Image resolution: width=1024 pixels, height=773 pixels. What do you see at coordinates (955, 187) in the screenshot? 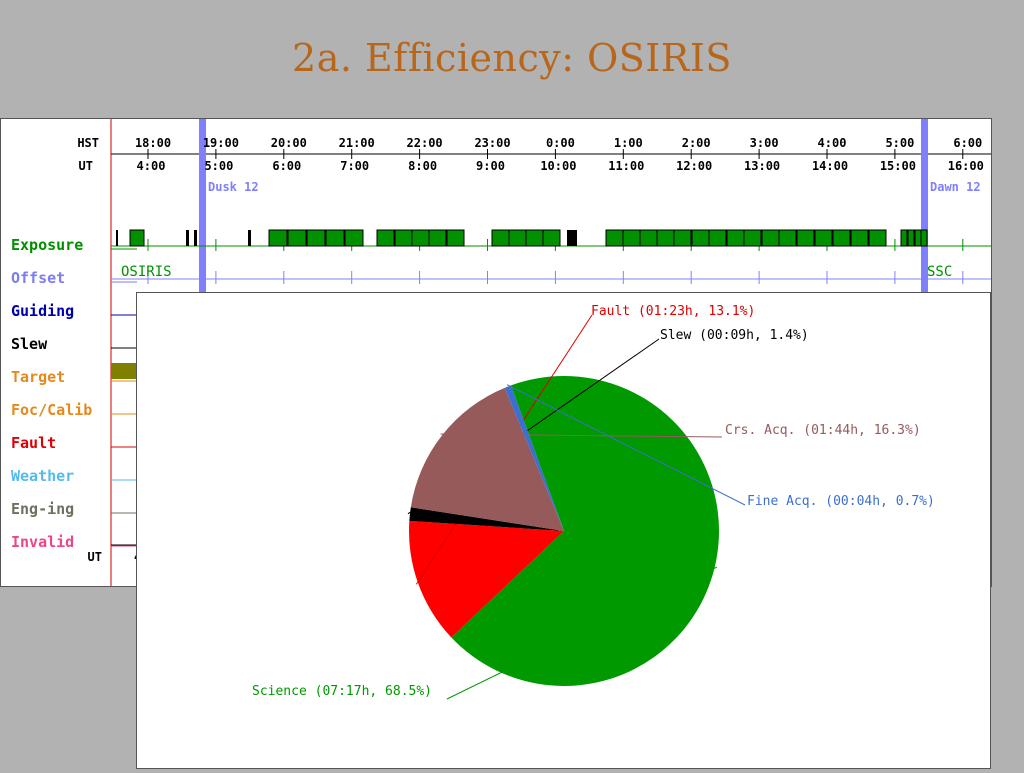
I see `dawn-label: Dawn 12` at bounding box center [955, 187].